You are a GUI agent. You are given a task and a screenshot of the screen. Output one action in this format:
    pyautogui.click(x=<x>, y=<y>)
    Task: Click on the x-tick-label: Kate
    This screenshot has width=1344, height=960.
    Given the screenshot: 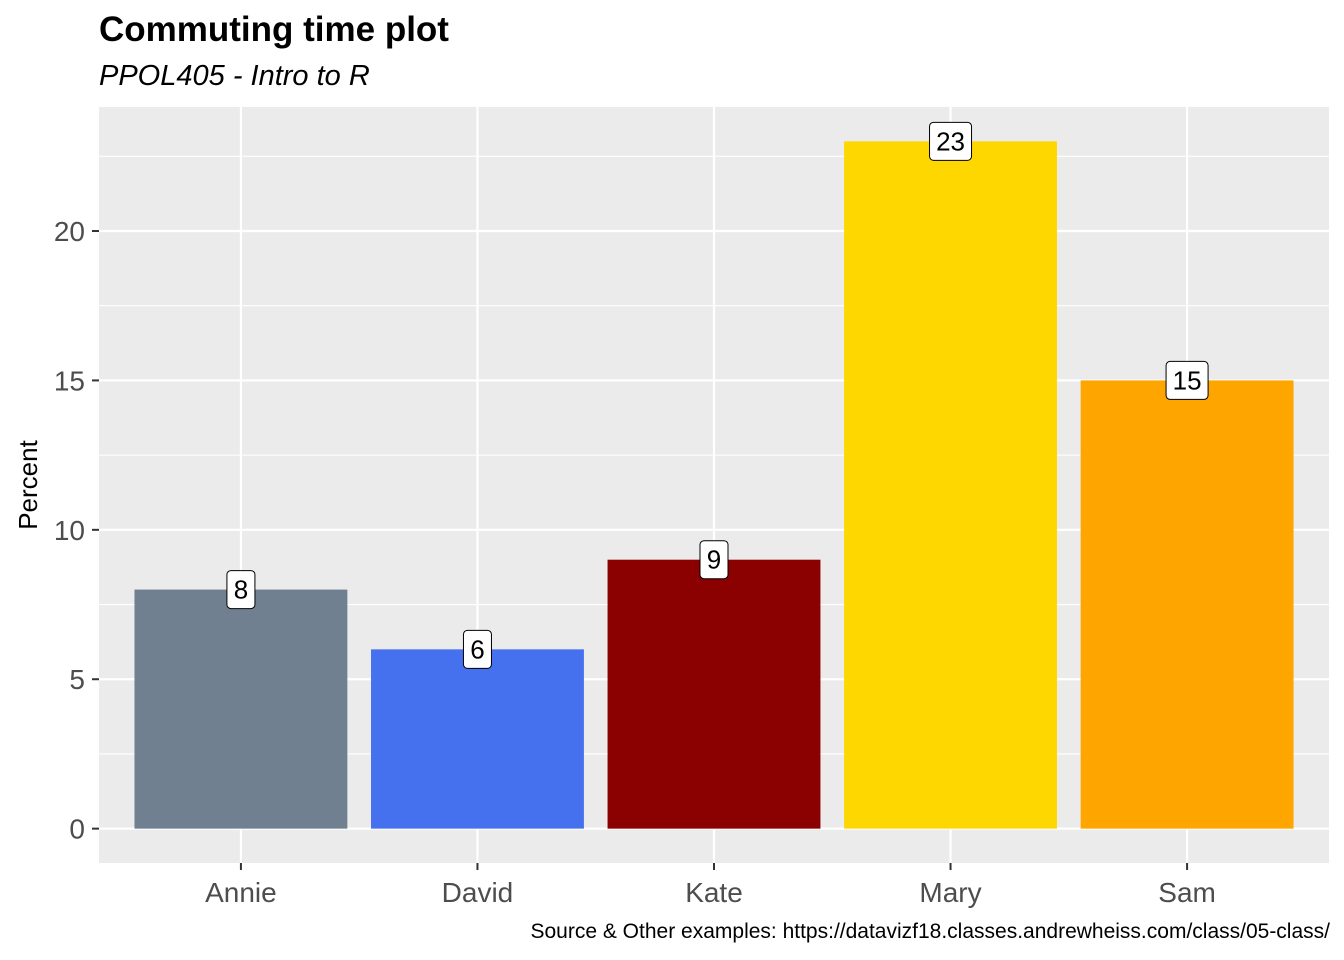 What is the action you would take?
    pyautogui.click(x=714, y=892)
    